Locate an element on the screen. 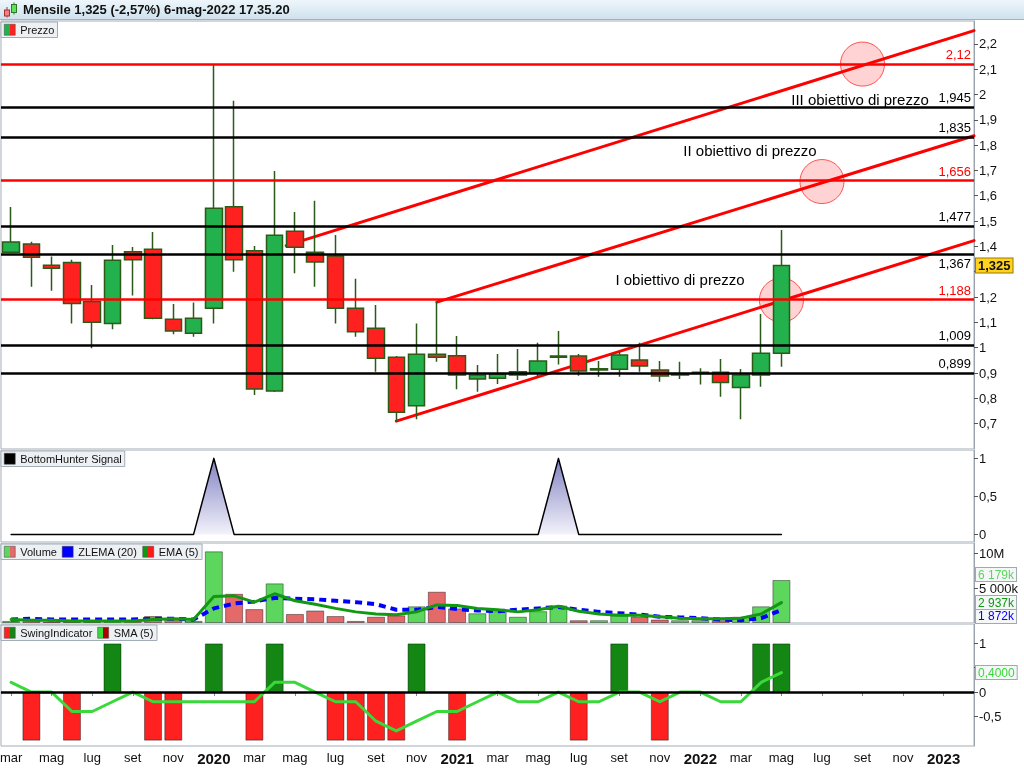  legend-label: EMA (5) is located at coordinates (178, 551).